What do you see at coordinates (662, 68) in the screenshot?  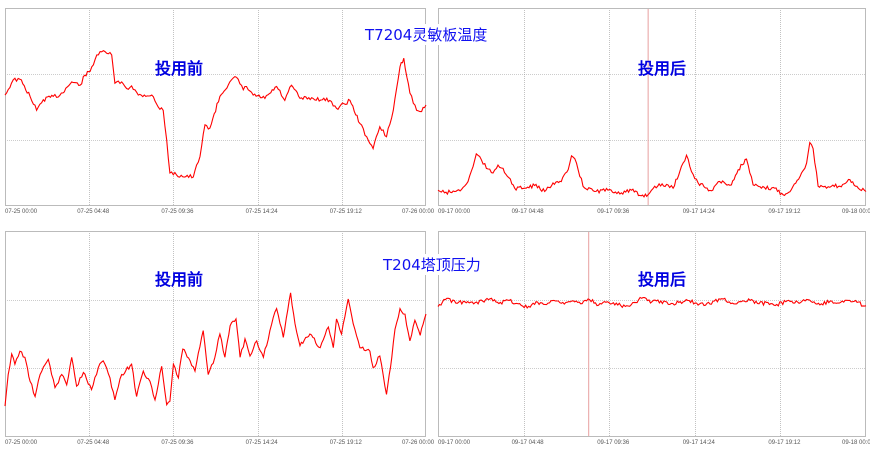 I see `annotation-after-top: 投用后` at bounding box center [662, 68].